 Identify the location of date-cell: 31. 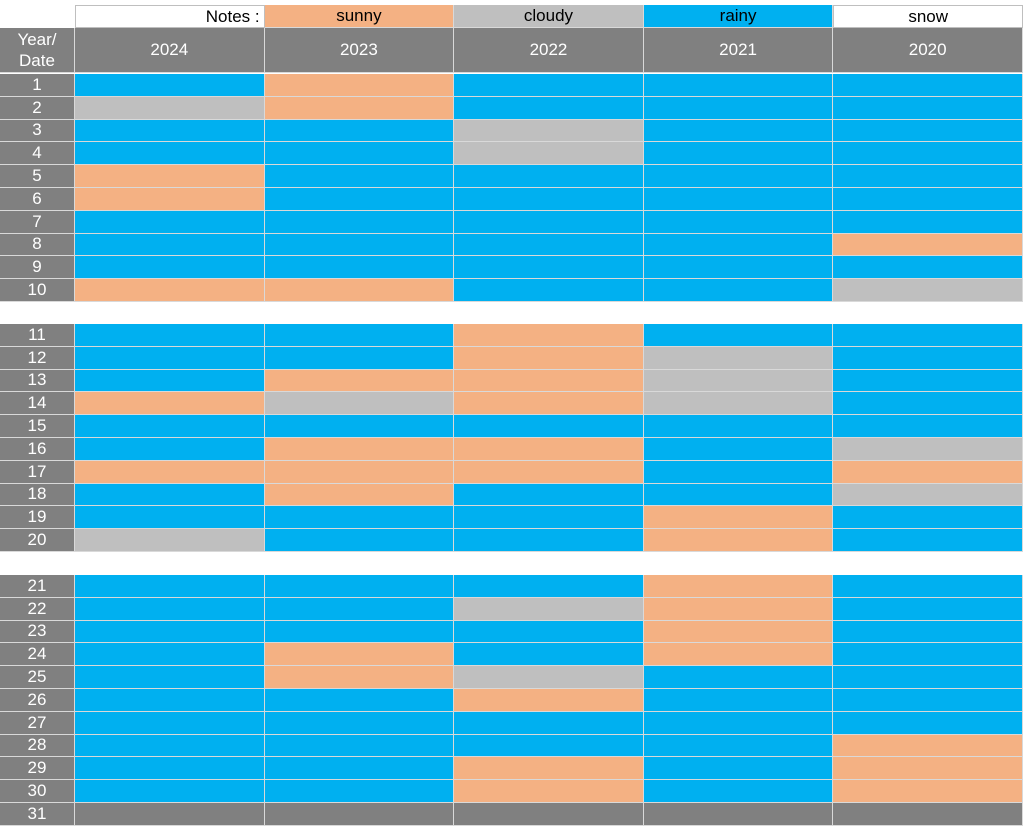
(37, 814).